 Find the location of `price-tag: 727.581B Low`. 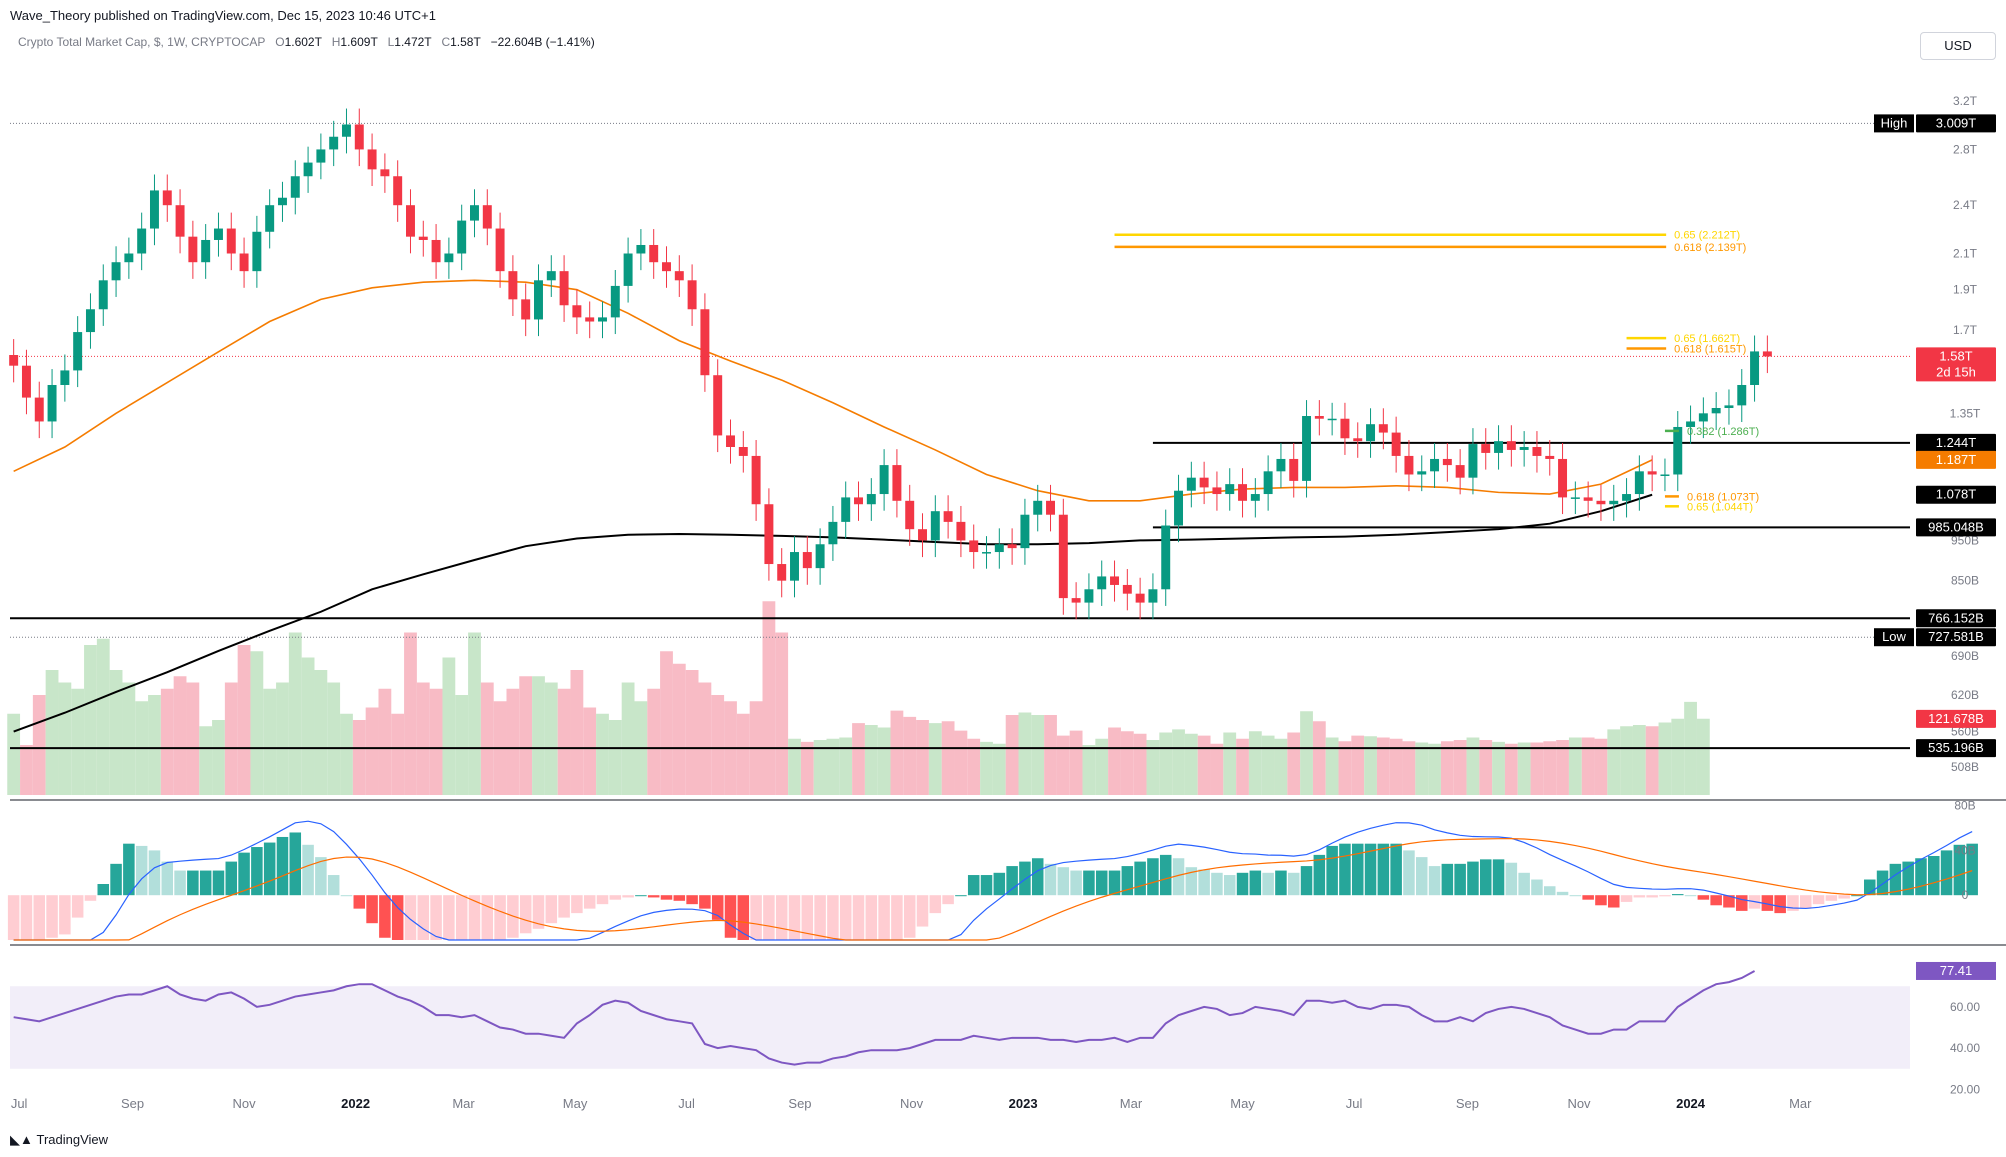

price-tag: 727.581B Low is located at coordinates (1935, 637).